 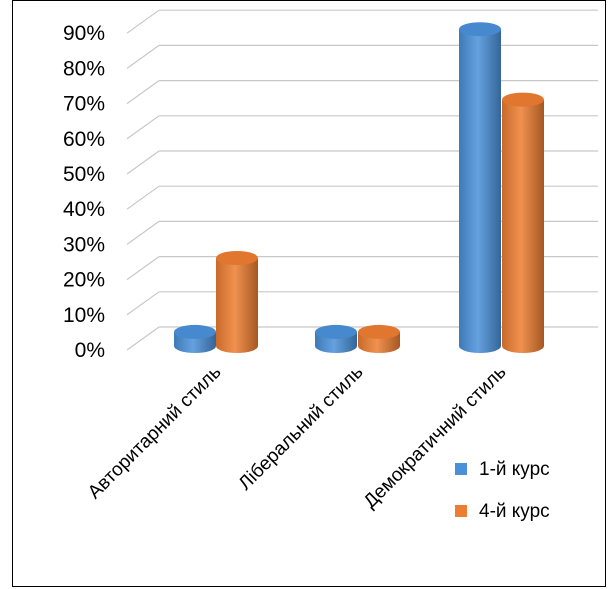 I want to click on y-tick-label: 50%, so click(x=84, y=174).